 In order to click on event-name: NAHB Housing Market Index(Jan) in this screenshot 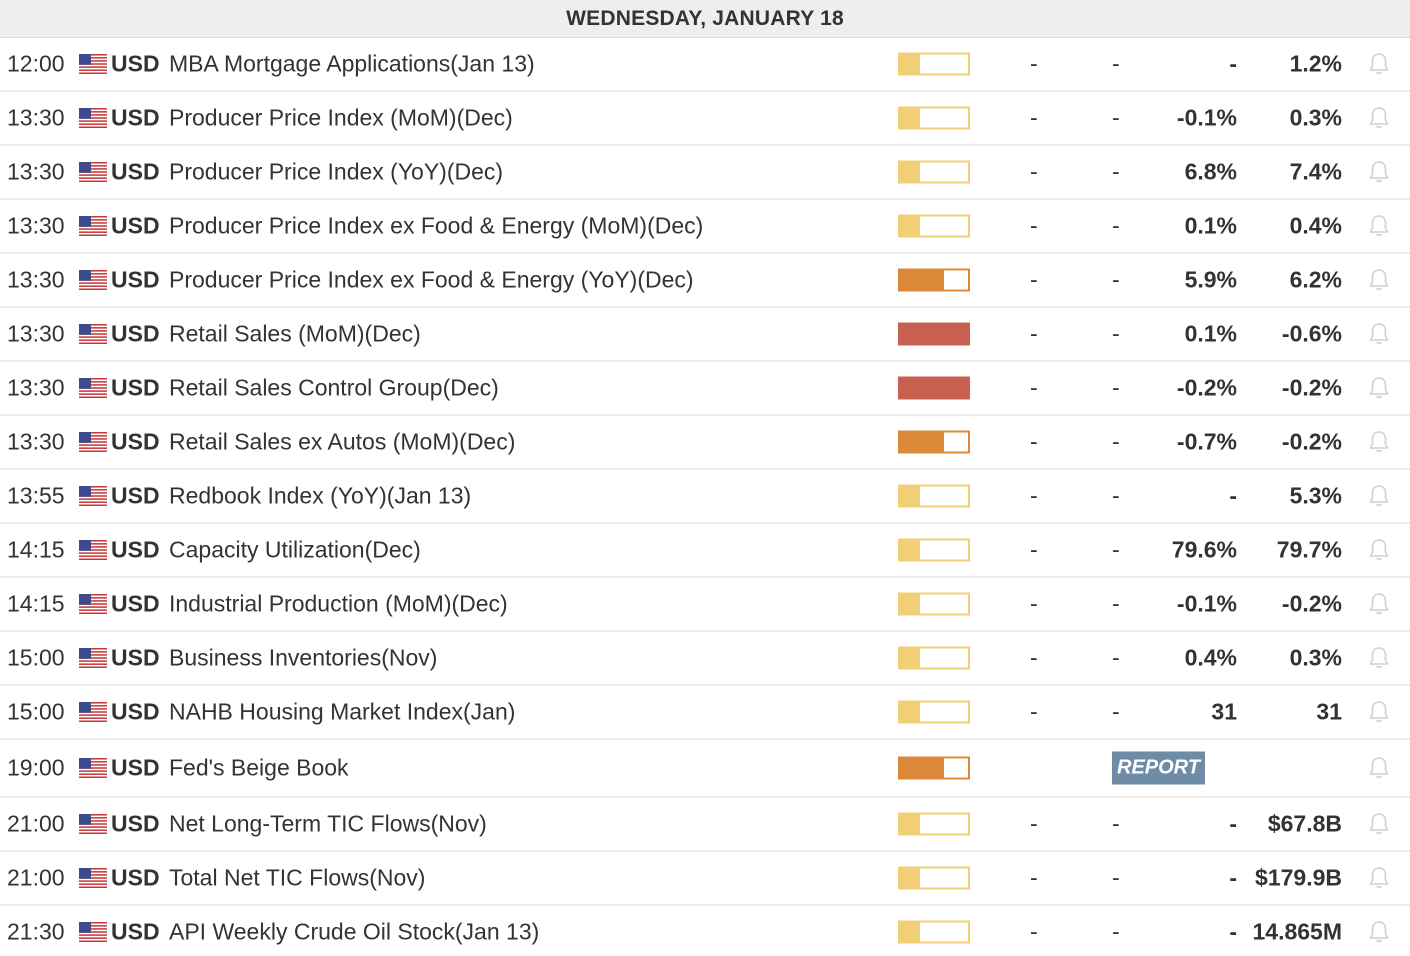, I will do `click(342, 711)`.